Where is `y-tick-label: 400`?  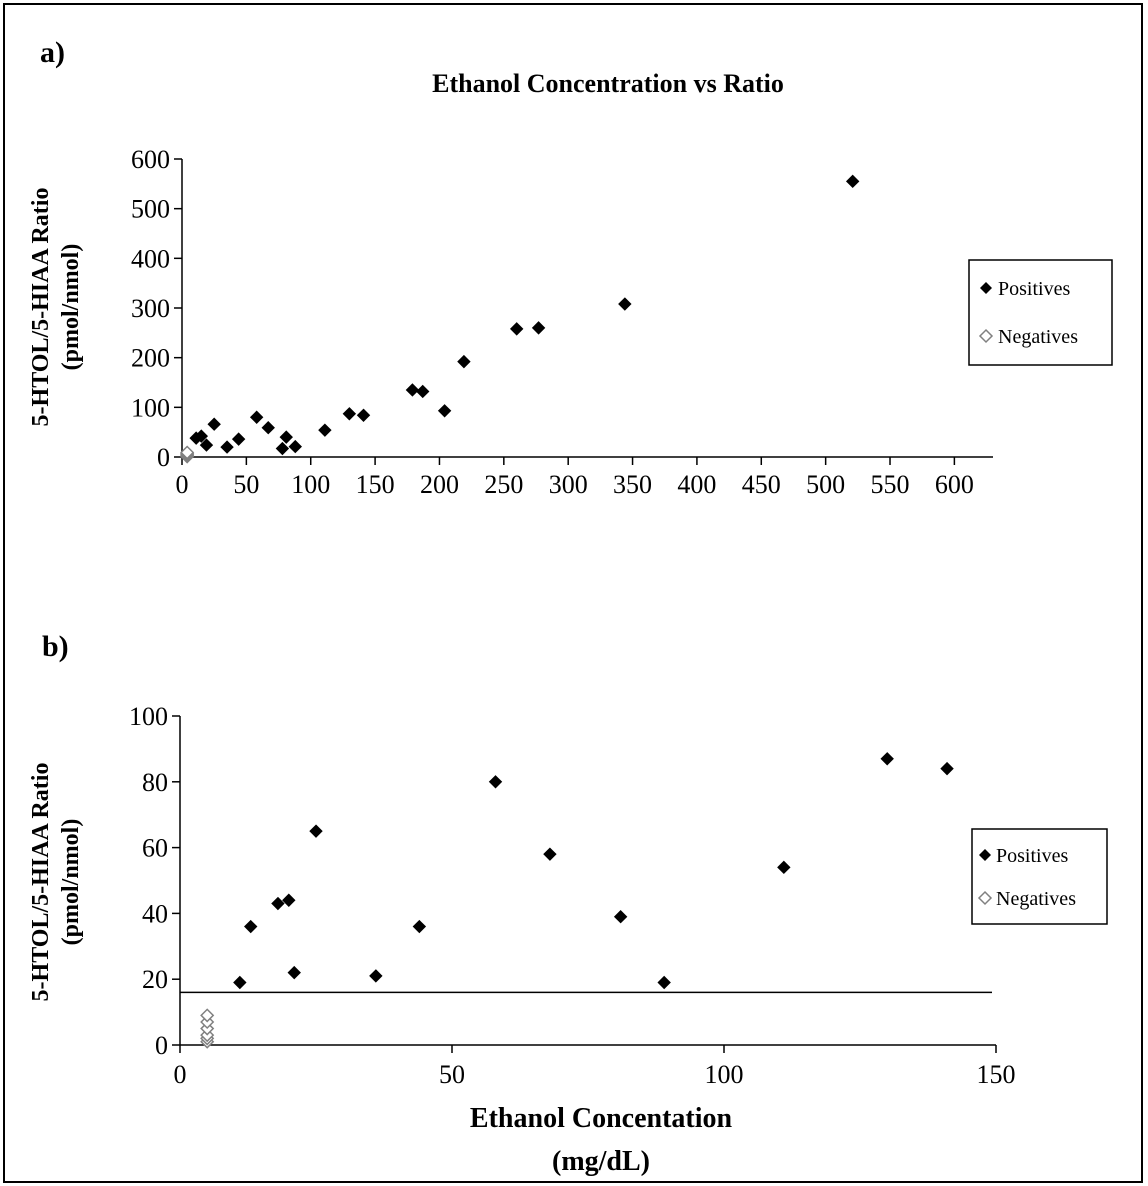 y-tick-label: 400 is located at coordinates (150, 258).